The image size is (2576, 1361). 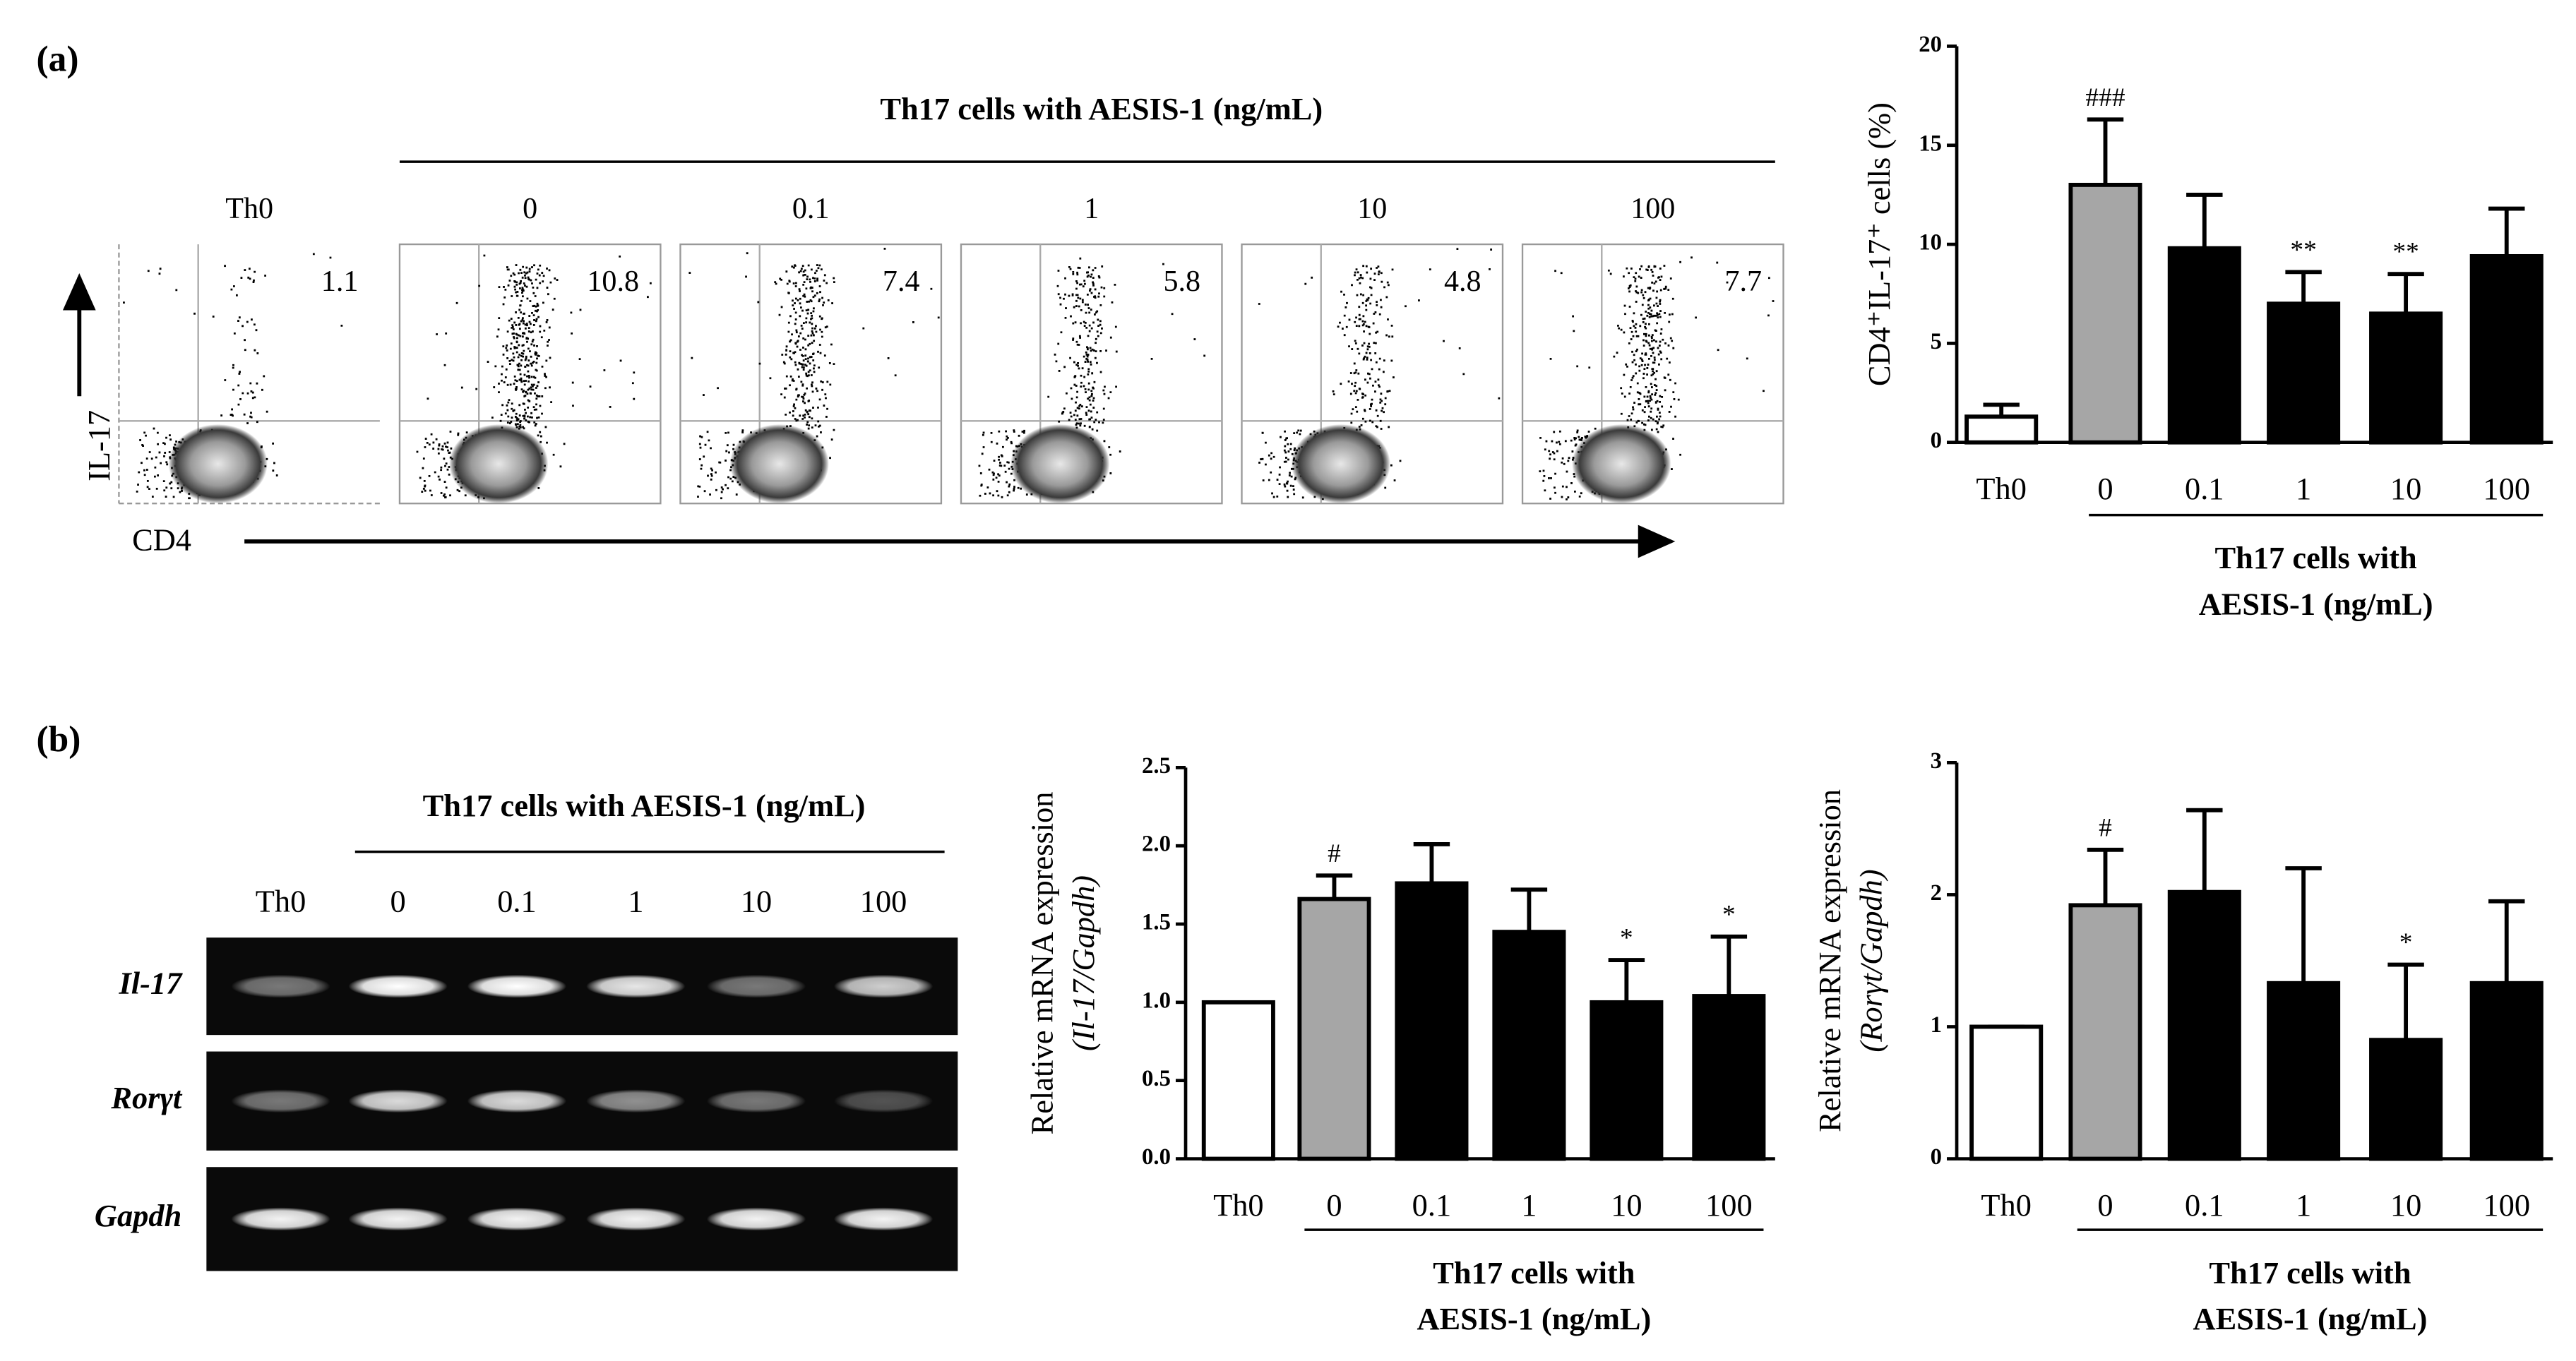 What do you see at coordinates (951, 348) in the screenshot?
I see `flow-plots: Th0 1.1 0 10.8 0.1 7.4 1 5.8 10 4.8 100 7.7` at bounding box center [951, 348].